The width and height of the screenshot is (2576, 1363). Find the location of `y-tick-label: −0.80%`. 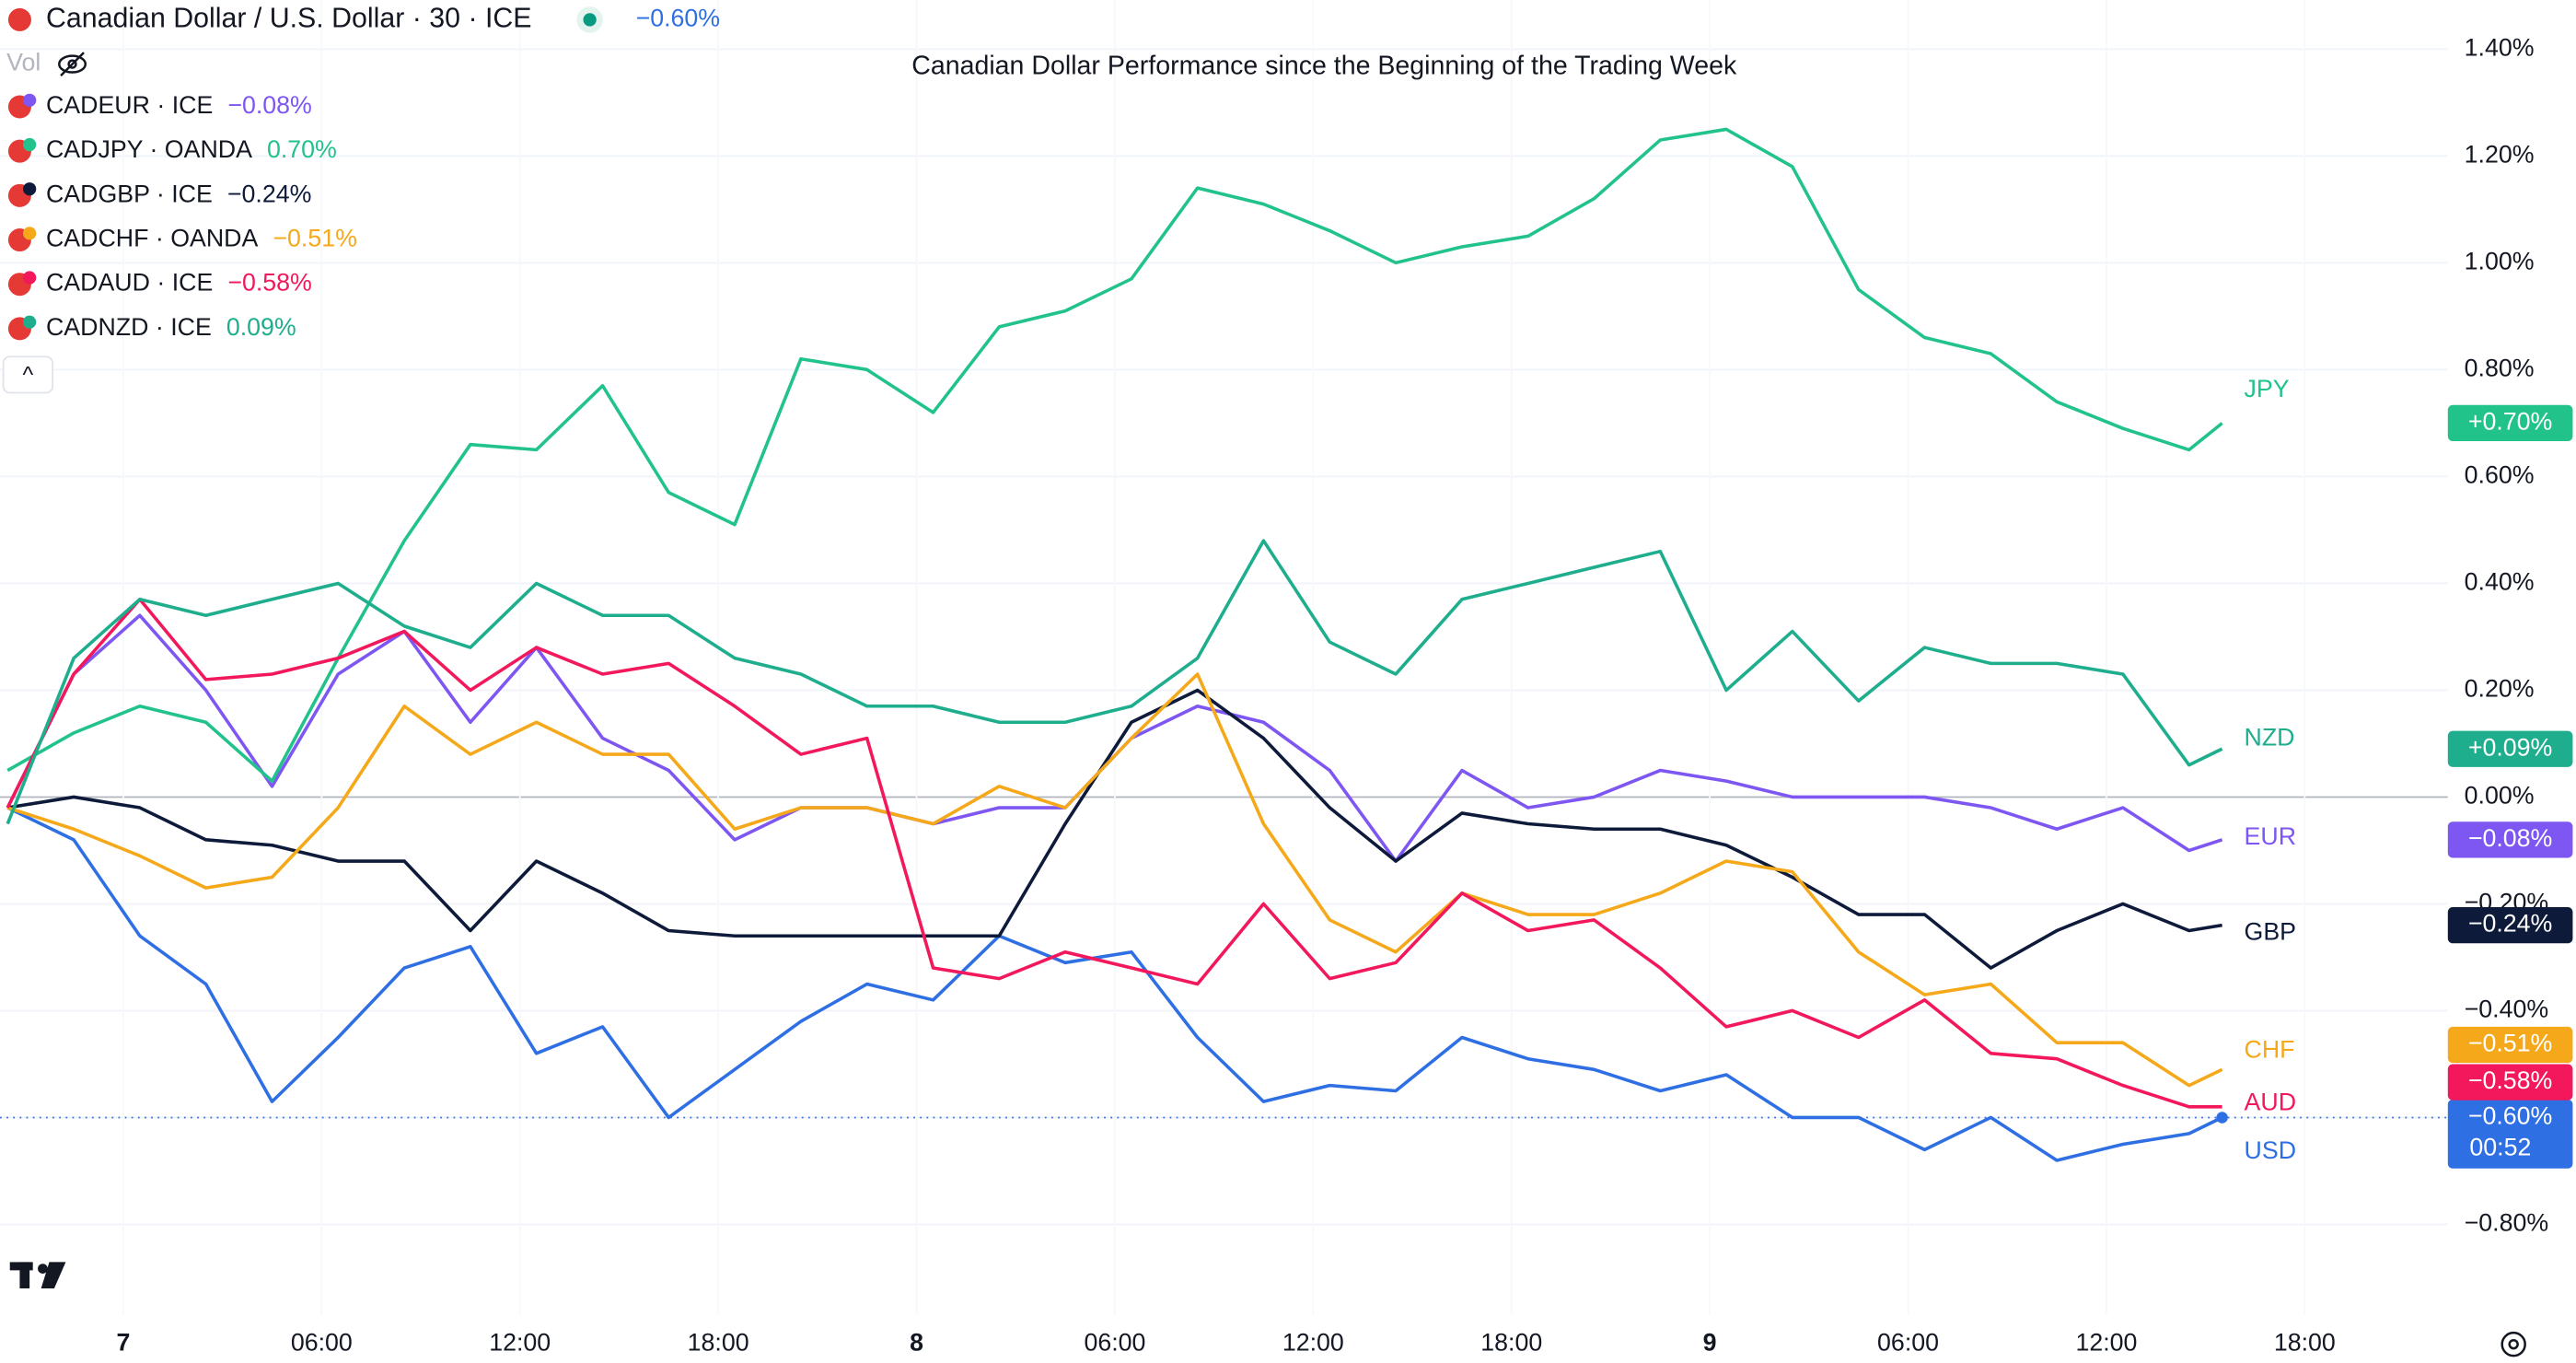

y-tick-label: −0.80% is located at coordinates (2506, 1223).